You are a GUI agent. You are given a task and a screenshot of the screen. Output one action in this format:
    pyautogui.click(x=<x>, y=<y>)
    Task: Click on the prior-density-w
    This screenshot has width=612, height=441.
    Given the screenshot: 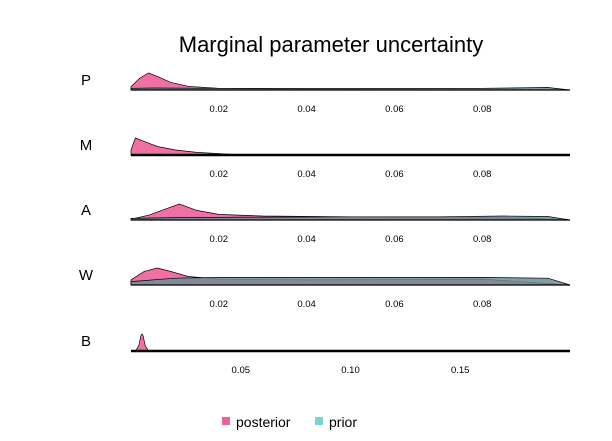 What is the action you would take?
    pyautogui.click(x=350, y=281)
    